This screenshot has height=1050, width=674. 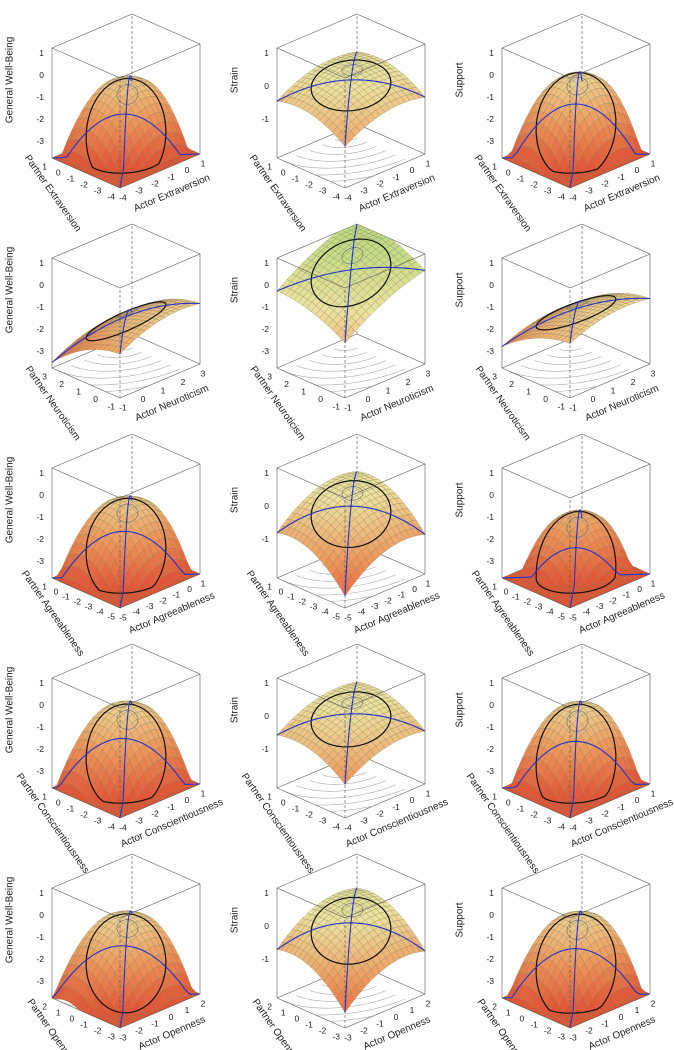 I want to click on y-axis-label: Partner Extraversion, so click(x=277, y=193).